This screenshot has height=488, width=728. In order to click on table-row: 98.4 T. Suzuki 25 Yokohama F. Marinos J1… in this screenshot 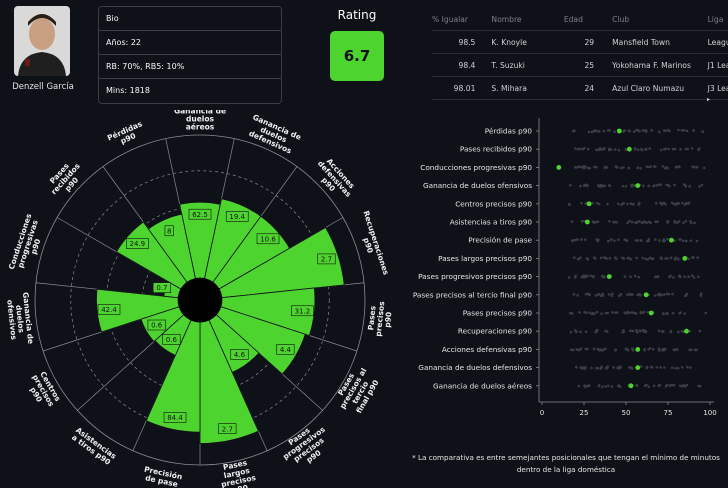, I will do `click(580, 65)`.